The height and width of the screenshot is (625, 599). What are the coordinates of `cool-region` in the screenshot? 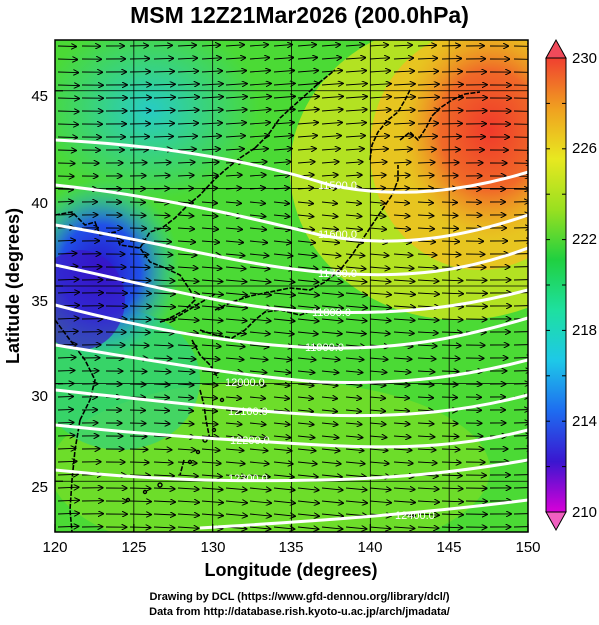 It's located at (157, 120).